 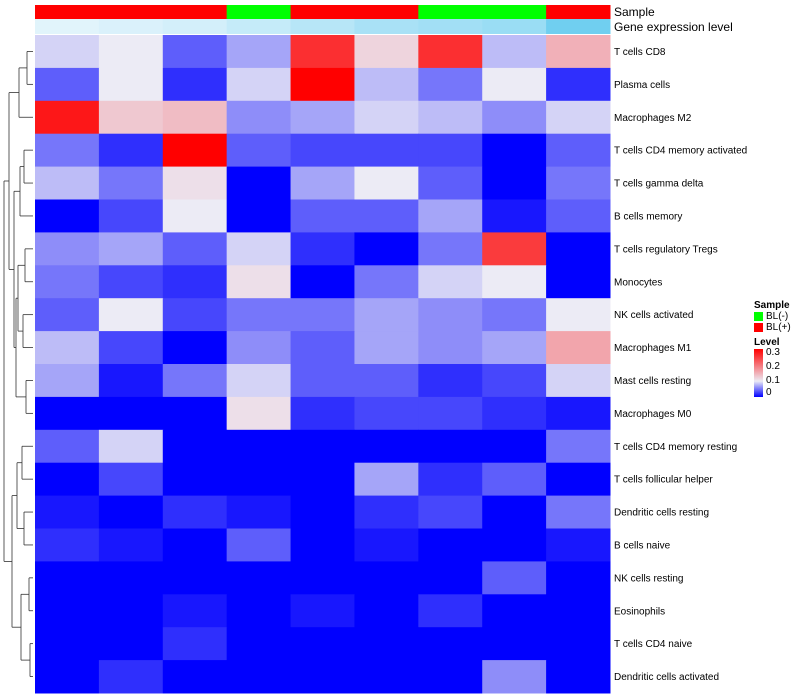 What do you see at coordinates (659, 184) in the screenshot?
I see `row-label: T cells gamma delta` at bounding box center [659, 184].